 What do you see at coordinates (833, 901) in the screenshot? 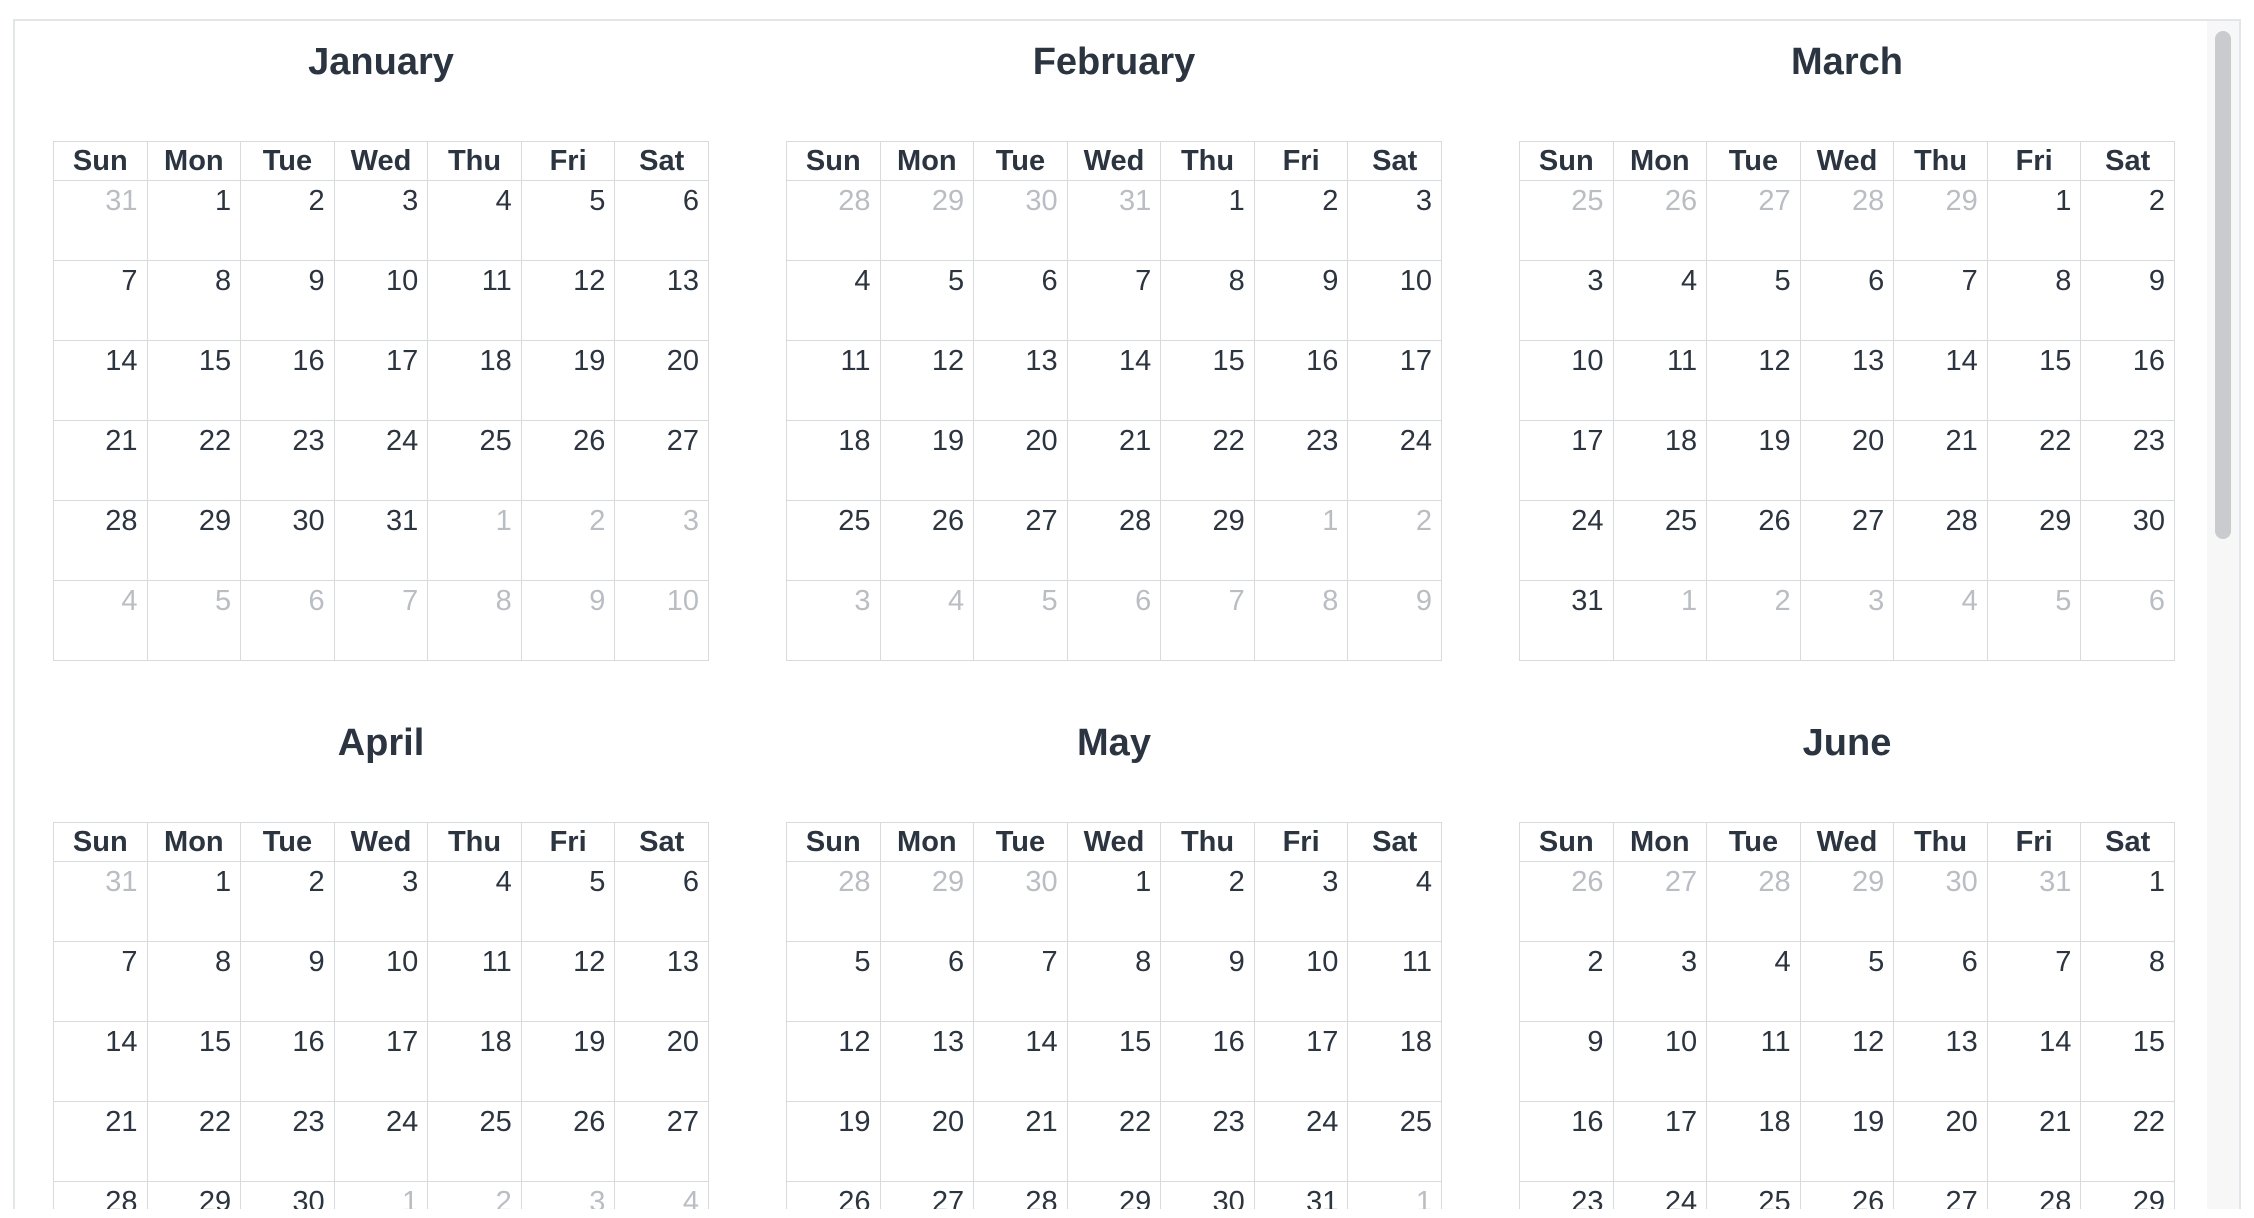
I see `adjacent-month-day-cell: 28` at bounding box center [833, 901].